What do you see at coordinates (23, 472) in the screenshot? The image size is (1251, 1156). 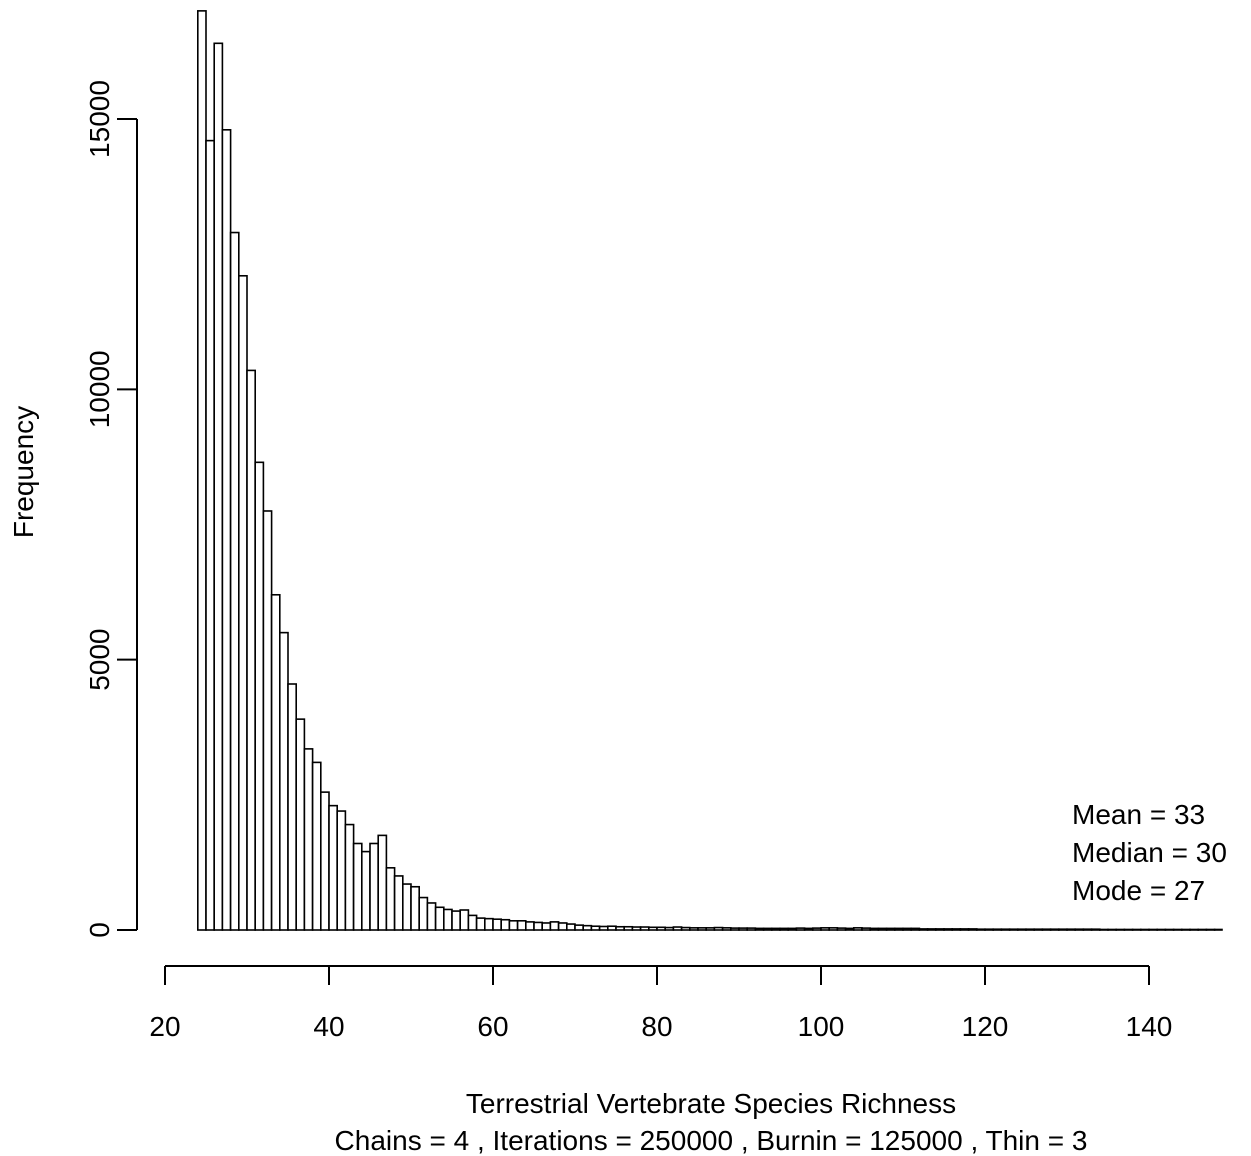 I see `y-axis-label: Frequency` at bounding box center [23, 472].